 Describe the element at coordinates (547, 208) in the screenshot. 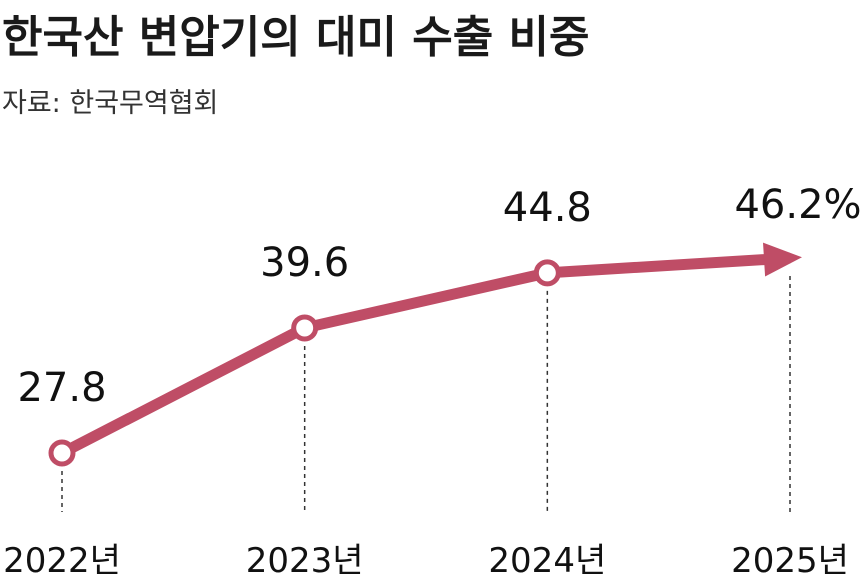

I see `value-label: 44.8` at that location.